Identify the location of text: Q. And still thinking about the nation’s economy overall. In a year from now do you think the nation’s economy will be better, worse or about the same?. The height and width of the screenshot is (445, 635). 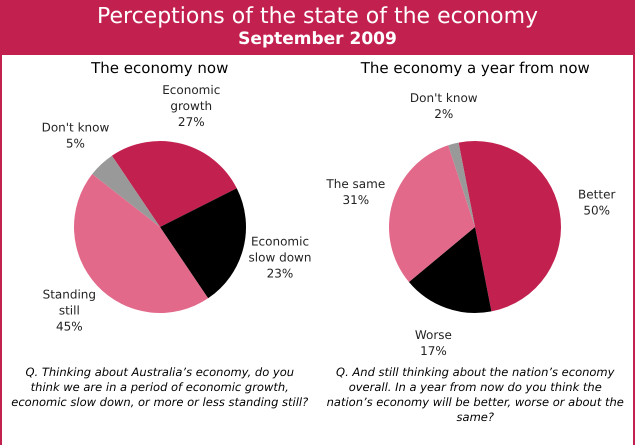
(475, 395).